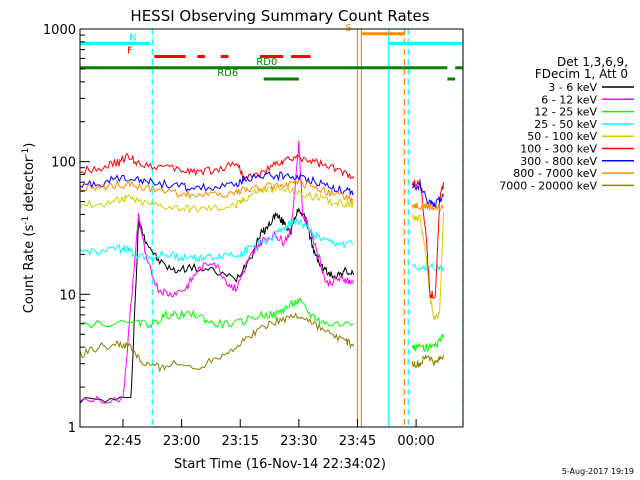 This screenshot has width=640, height=480. What do you see at coordinates (59, 30) in the screenshot?
I see `y-tick-label-3: 1000` at bounding box center [59, 30].